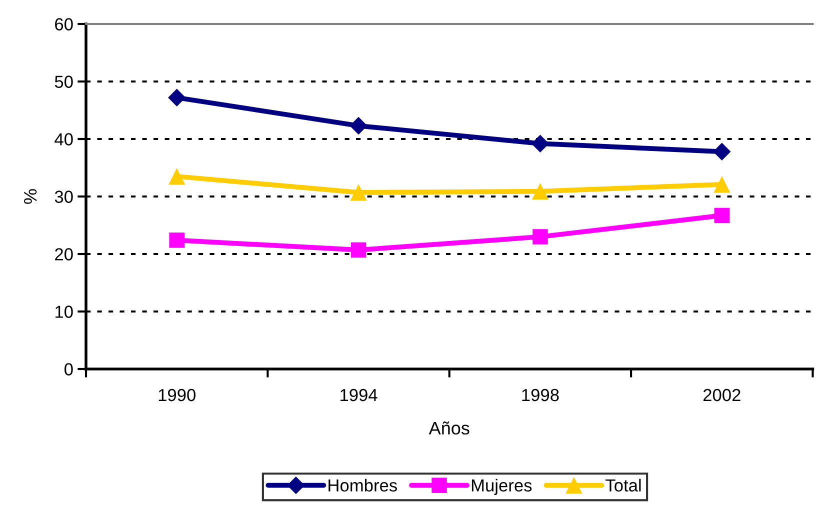  What do you see at coordinates (63, 139) in the screenshot?
I see `y-tick-label: 40` at bounding box center [63, 139].